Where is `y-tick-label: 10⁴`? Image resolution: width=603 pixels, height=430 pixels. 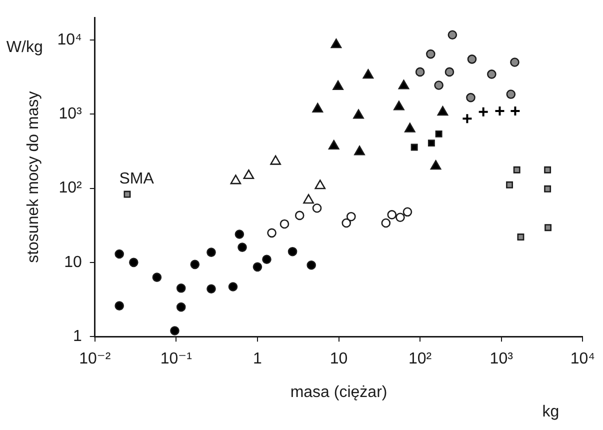 y-tick-label: 10⁴ is located at coordinates (69, 39).